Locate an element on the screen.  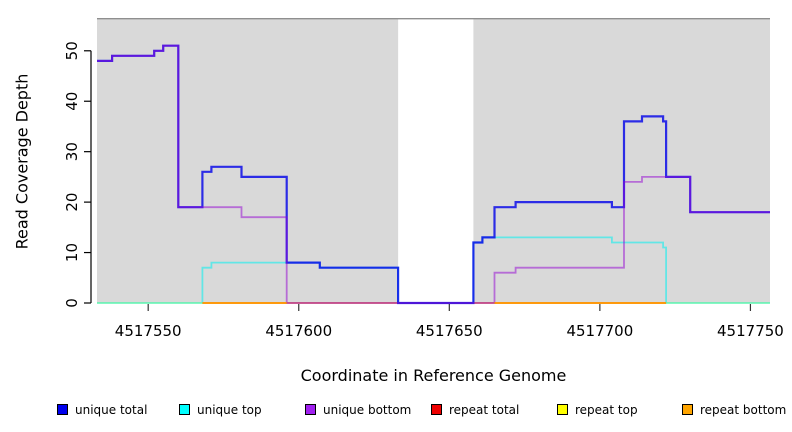
legend-label: unique bottom is located at coordinates (367, 409).